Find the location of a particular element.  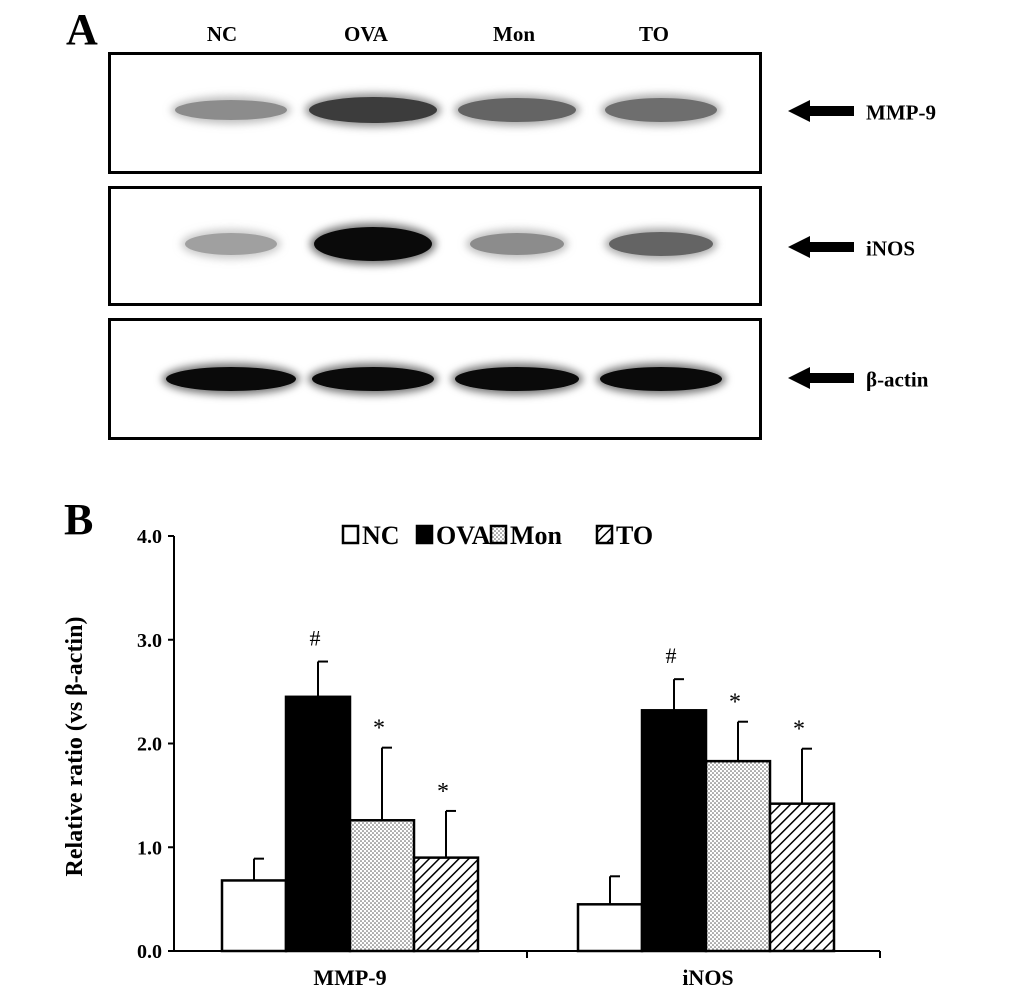

legend-label-mon: Mon is located at coordinates (536, 535).